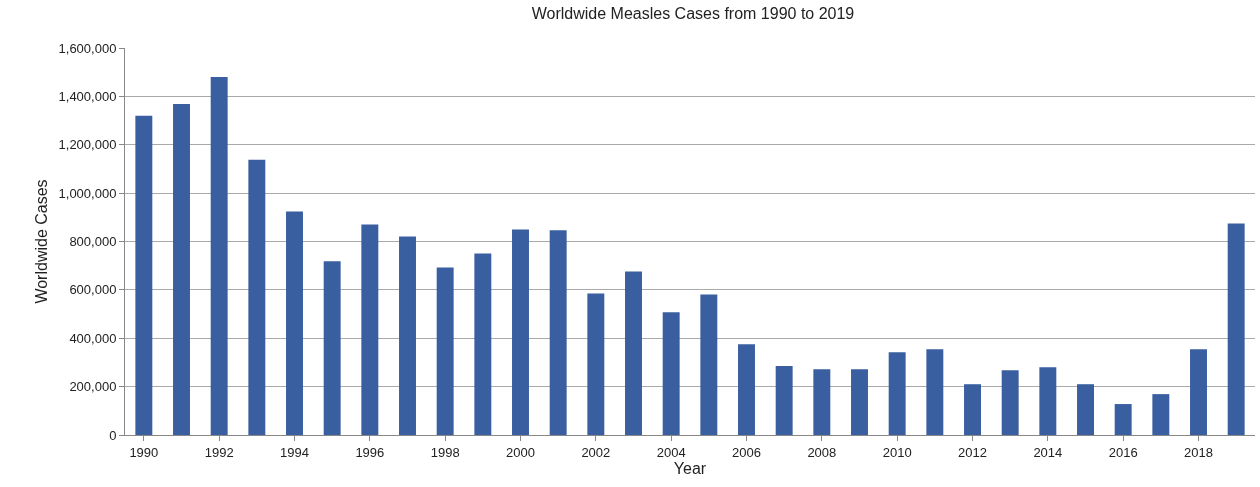  Describe the element at coordinates (87, 193) in the screenshot. I see `y-tick-label: 1,000,000` at that location.